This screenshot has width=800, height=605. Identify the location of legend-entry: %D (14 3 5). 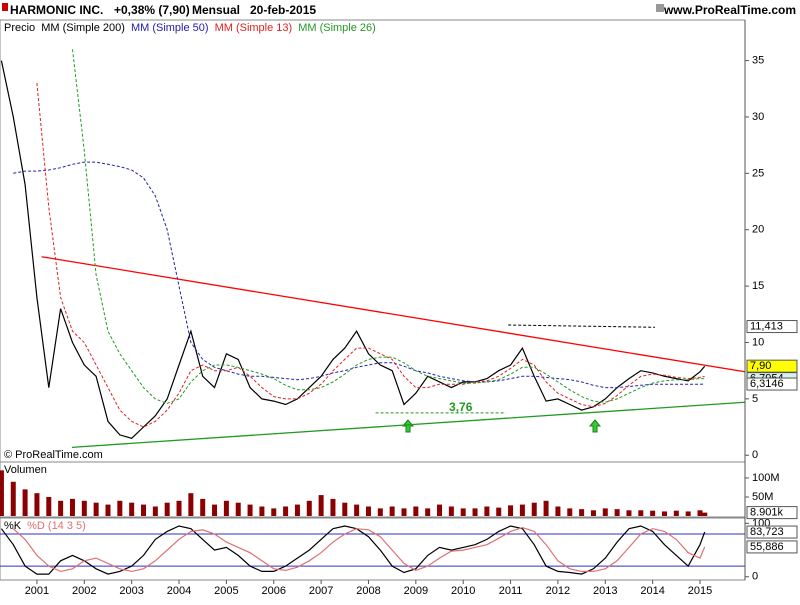
(56, 526).